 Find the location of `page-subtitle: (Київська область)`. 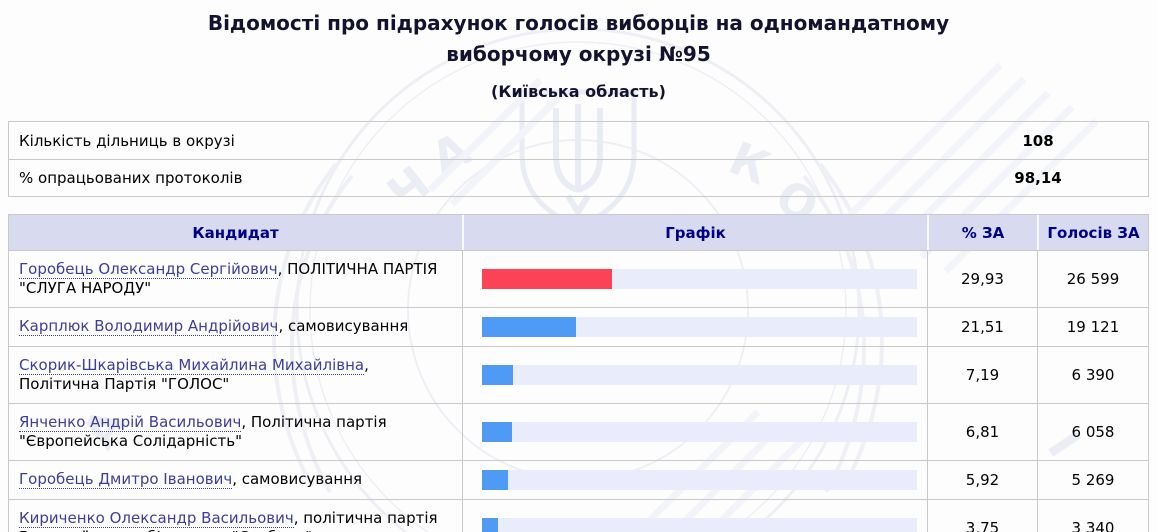

page-subtitle: (Київська область) is located at coordinates (578, 91).